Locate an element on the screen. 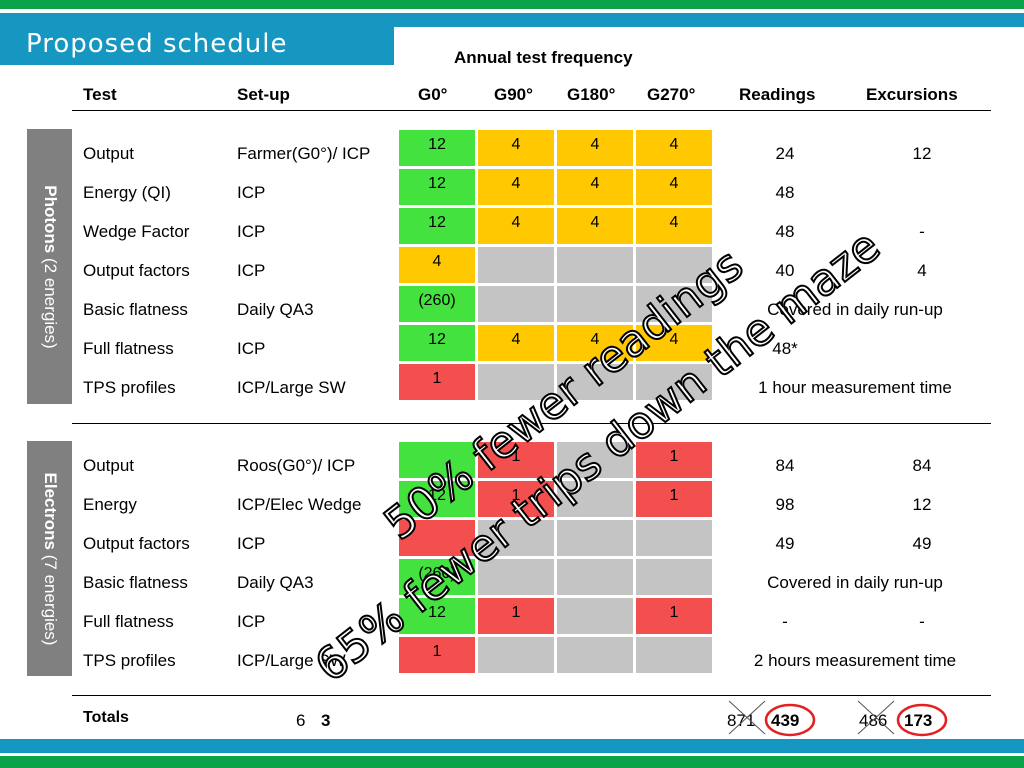 This screenshot has height=768, width=1024. col-header-g90: G90° is located at coordinates (513, 94).